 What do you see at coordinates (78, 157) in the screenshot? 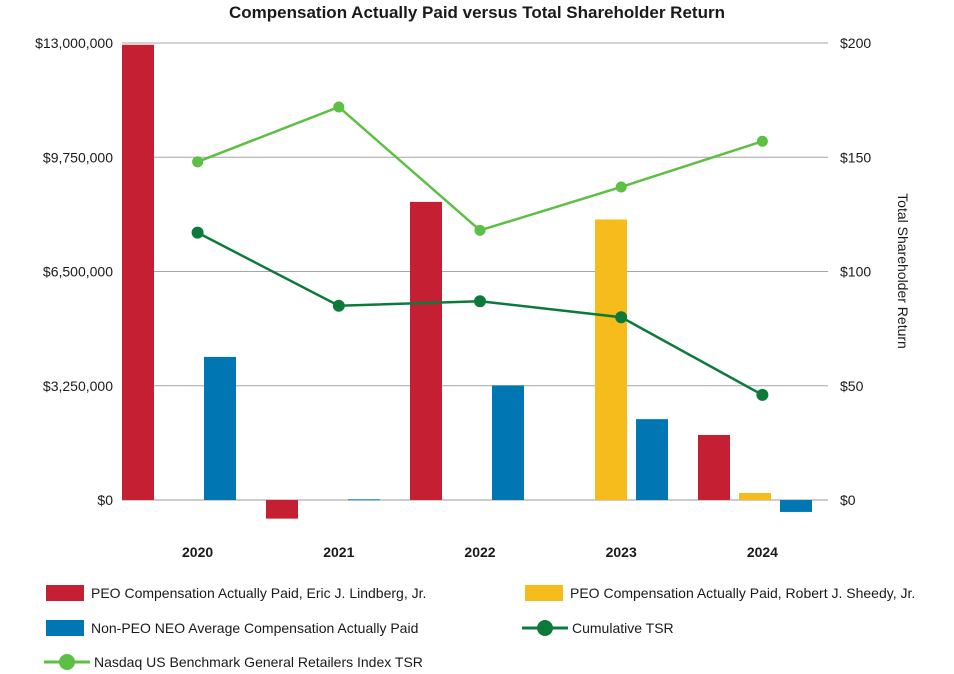
I see `left-tick-label: $9,750,000` at bounding box center [78, 157].